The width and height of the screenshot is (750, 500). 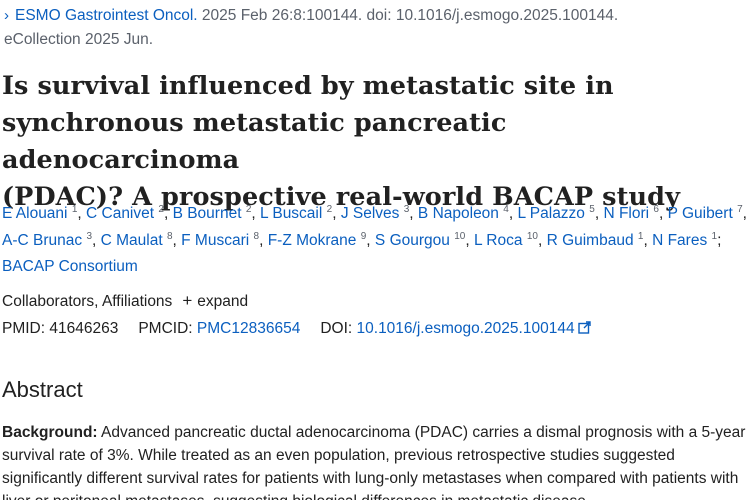 What do you see at coordinates (35, 213) in the screenshot?
I see `author-link: E Alouani` at bounding box center [35, 213].